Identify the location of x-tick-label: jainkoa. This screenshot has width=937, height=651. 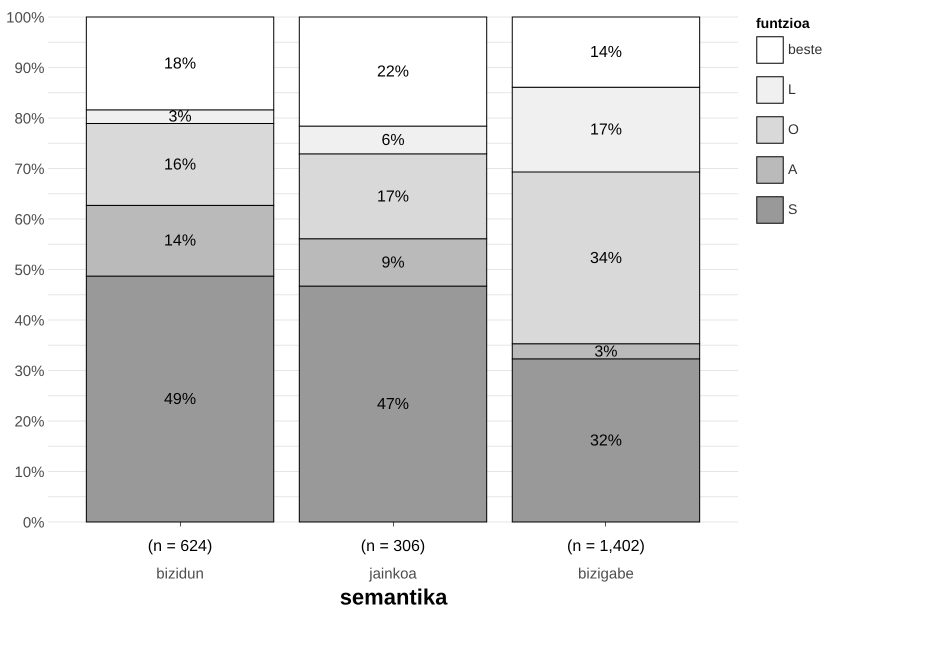
(393, 574).